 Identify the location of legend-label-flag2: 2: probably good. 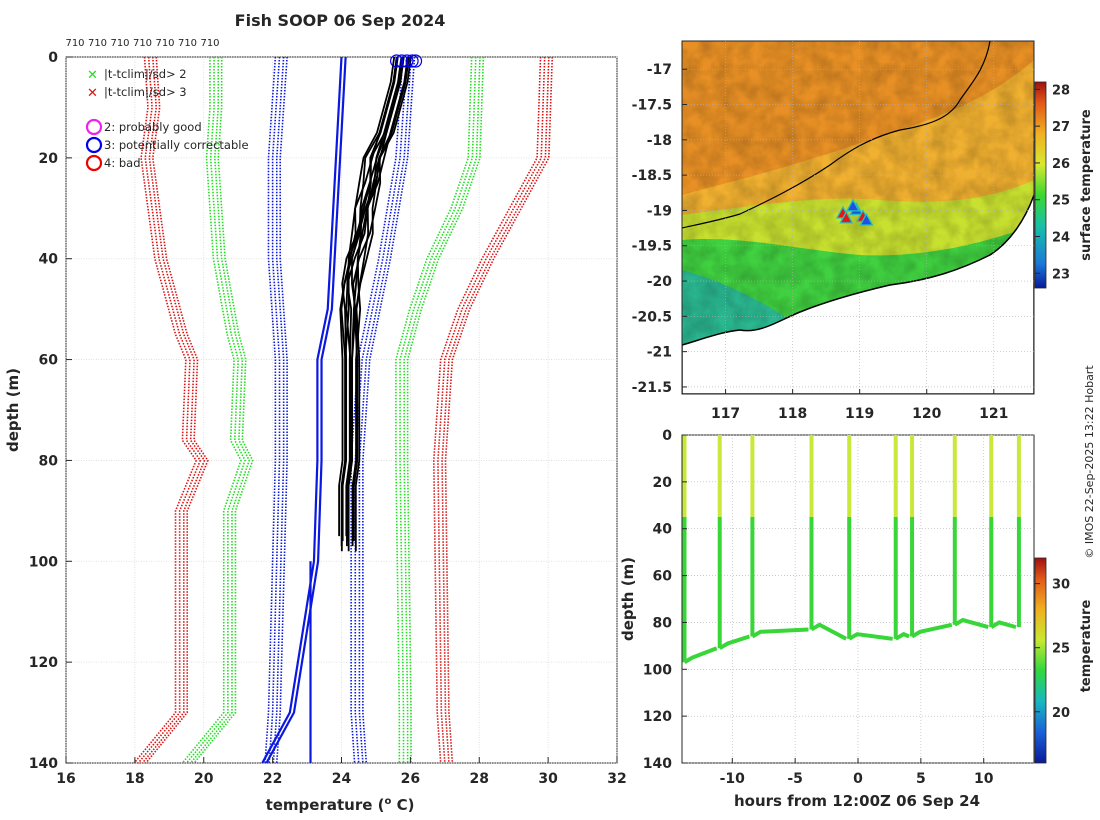
(153, 127).